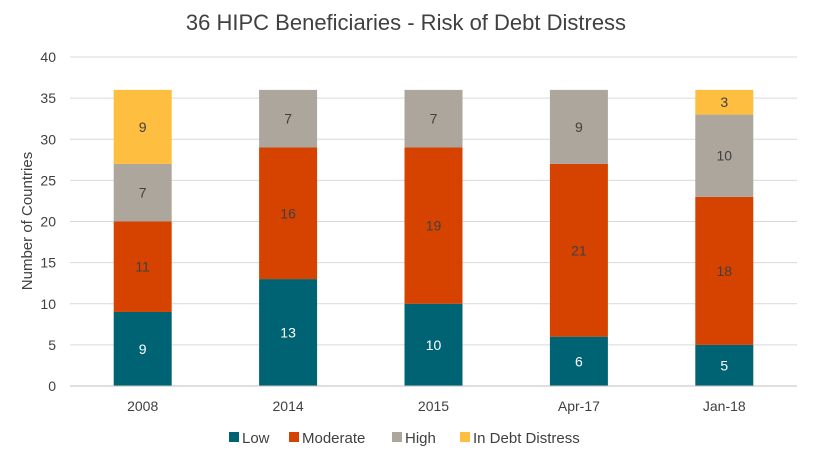 This screenshot has width=813, height=457. What do you see at coordinates (256, 438) in the screenshot?
I see `legend-label: Low` at bounding box center [256, 438].